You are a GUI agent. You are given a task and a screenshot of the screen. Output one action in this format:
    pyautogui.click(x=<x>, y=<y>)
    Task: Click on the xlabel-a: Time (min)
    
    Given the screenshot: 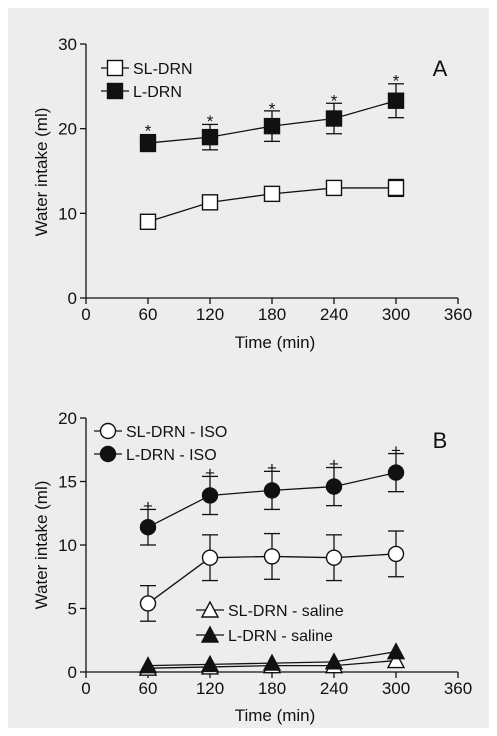 What is the action you would take?
    pyautogui.click(x=275, y=342)
    